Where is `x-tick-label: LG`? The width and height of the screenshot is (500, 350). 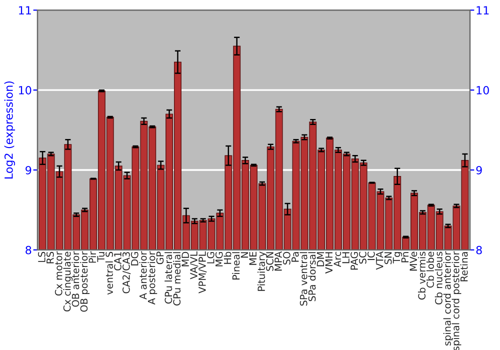
x-tick-label: LG is located at coordinates (210, 258).